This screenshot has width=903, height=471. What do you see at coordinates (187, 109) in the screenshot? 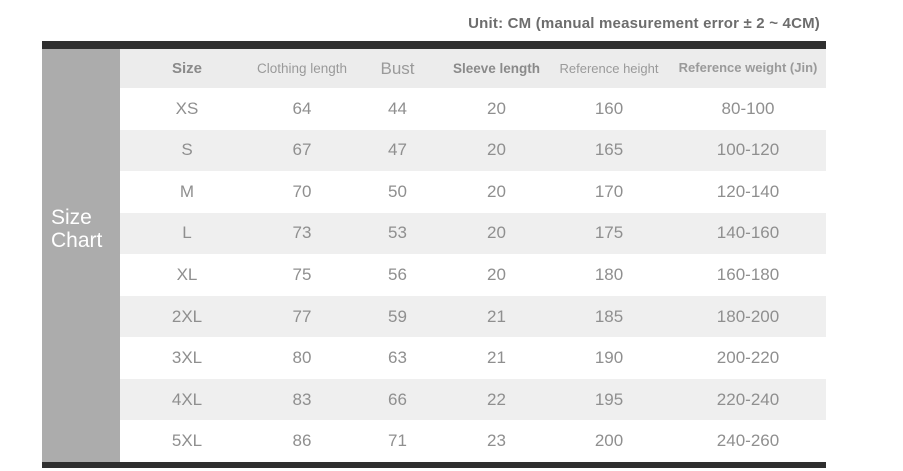
I see `size-label-cell: XS` at bounding box center [187, 109].